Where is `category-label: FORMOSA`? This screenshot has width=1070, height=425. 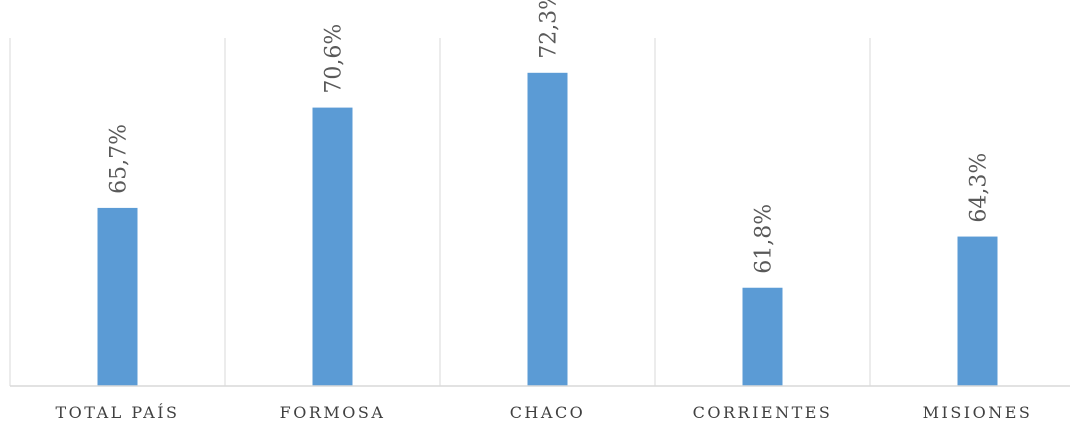 category-label: FORMOSA is located at coordinates (333, 412).